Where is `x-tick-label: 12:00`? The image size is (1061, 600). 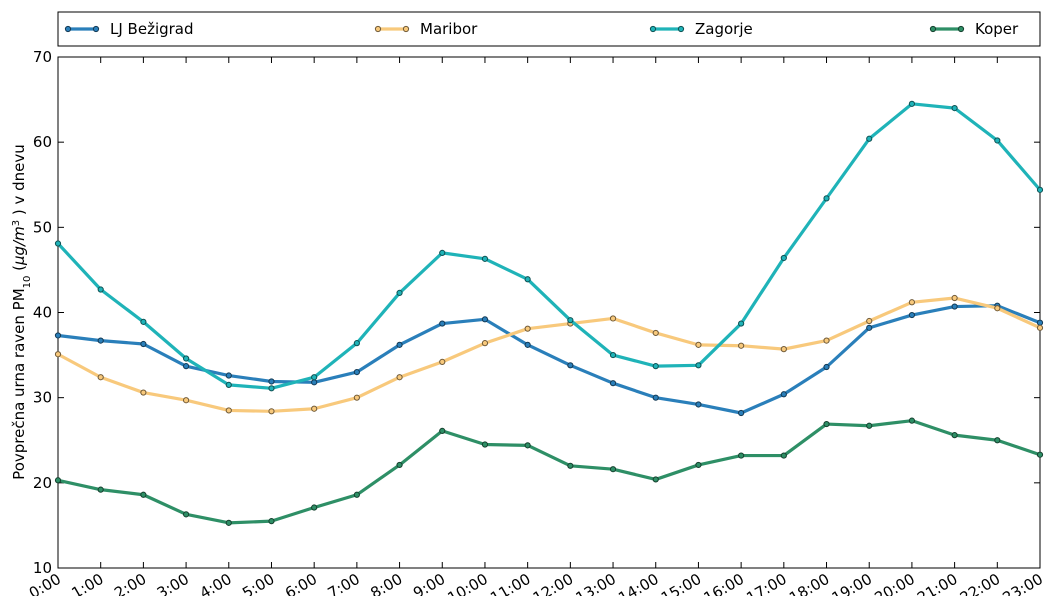
x-tick-label: 12:00 is located at coordinates (553, 583).